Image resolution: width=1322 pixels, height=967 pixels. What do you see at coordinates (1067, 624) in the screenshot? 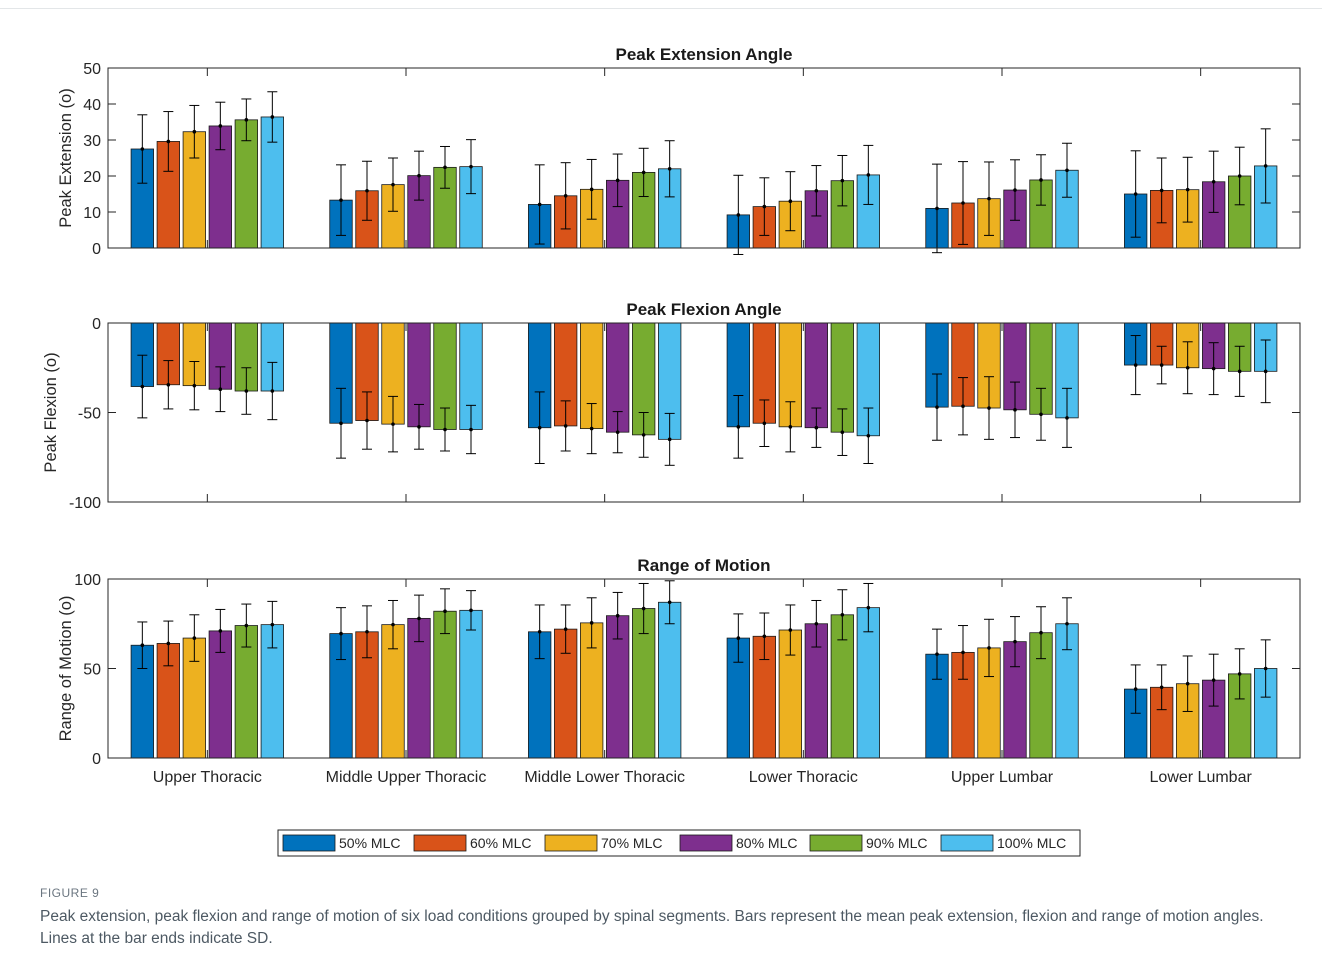
I see `error-bar-upper-lumbar-100-mlc` at bounding box center [1067, 624].